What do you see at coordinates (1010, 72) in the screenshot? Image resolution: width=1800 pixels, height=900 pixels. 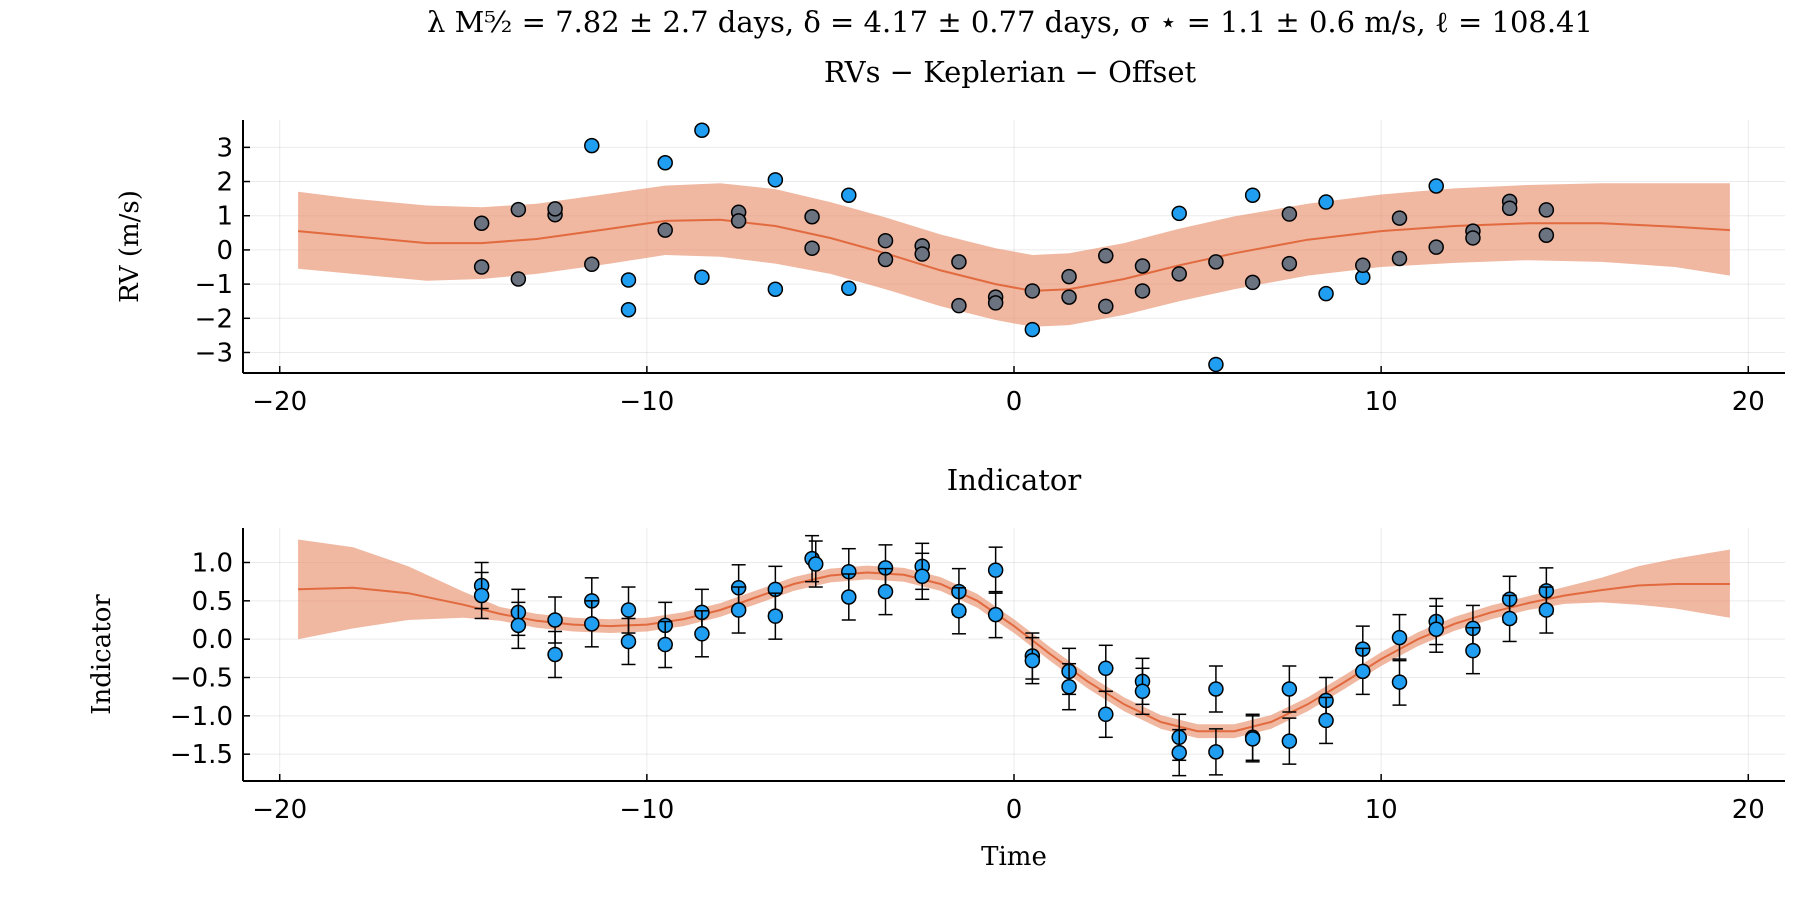 I see `figure-title-line-2: RVs − Keplerian − Offset` at bounding box center [1010, 72].